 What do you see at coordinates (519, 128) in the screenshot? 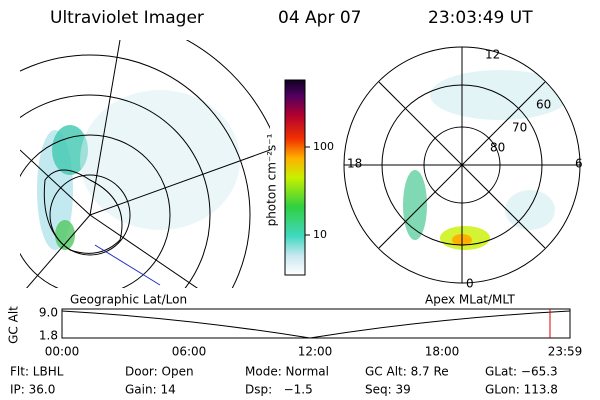
I see `lat-label: 70` at bounding box center [519, 128].